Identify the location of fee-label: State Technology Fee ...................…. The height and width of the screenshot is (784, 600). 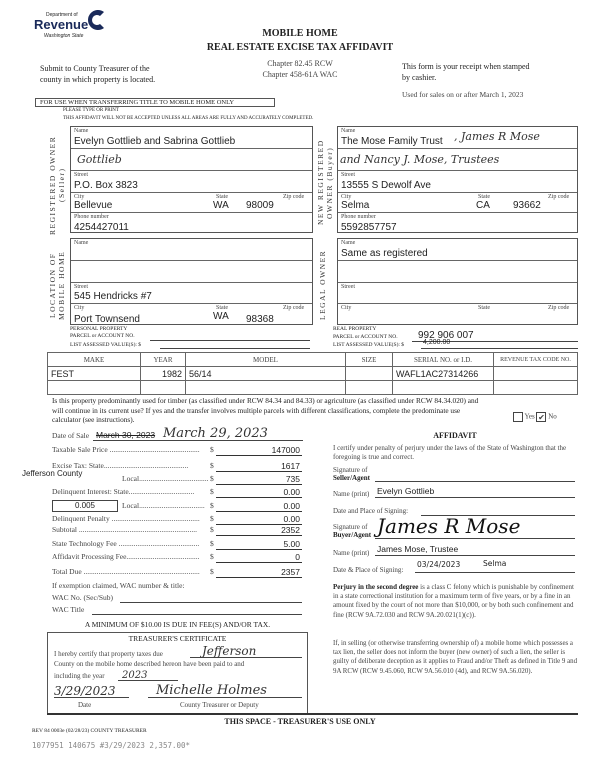
(126, 543).